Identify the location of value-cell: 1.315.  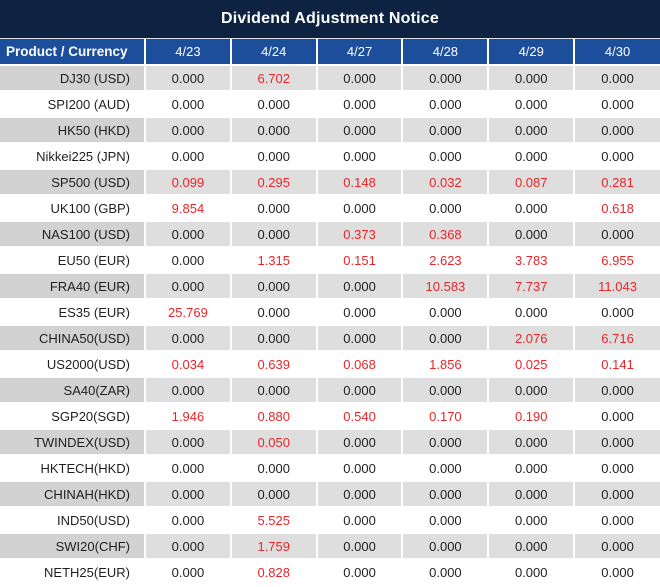
(274, 260).